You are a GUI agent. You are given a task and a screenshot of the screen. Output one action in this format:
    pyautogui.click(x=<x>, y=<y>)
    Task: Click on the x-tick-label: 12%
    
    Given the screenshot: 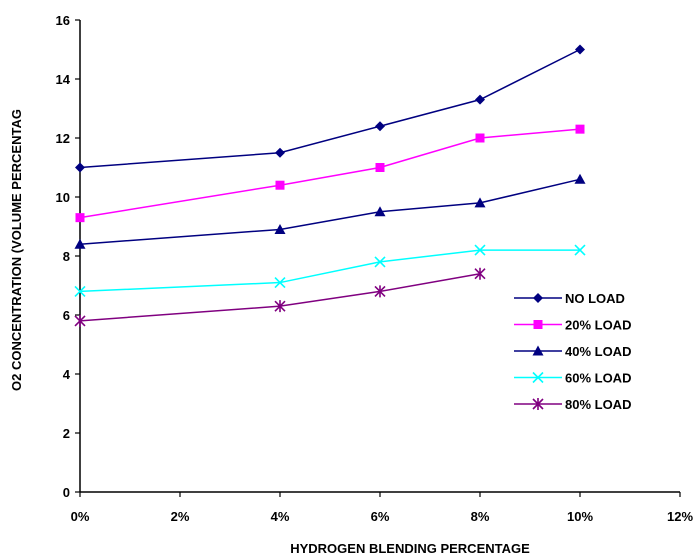 What is the action you would take?
    pyautogui.click(x=680, y=516)
    